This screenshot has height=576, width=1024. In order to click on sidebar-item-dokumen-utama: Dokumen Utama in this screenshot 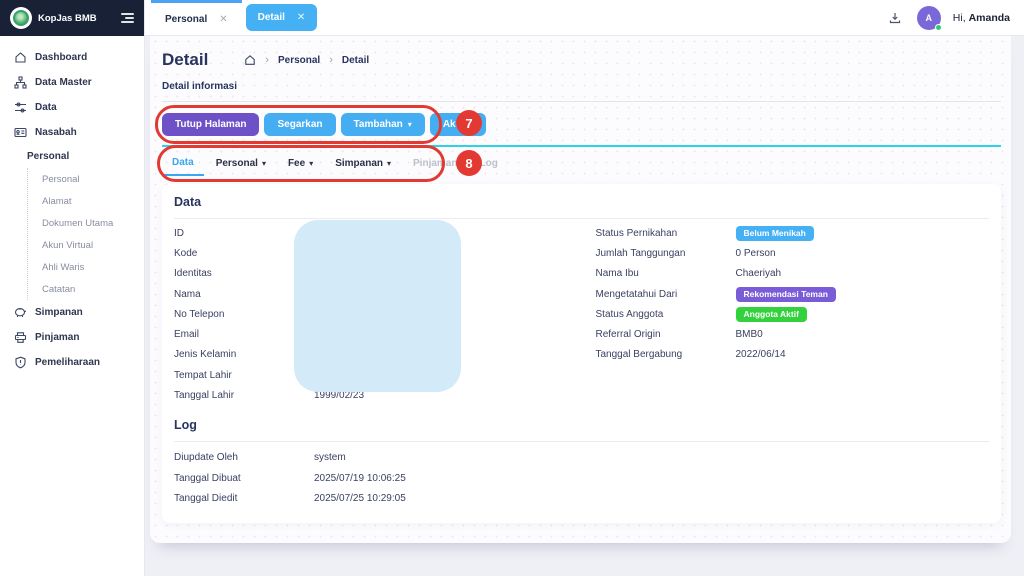, I will do `click(78, 223)`.